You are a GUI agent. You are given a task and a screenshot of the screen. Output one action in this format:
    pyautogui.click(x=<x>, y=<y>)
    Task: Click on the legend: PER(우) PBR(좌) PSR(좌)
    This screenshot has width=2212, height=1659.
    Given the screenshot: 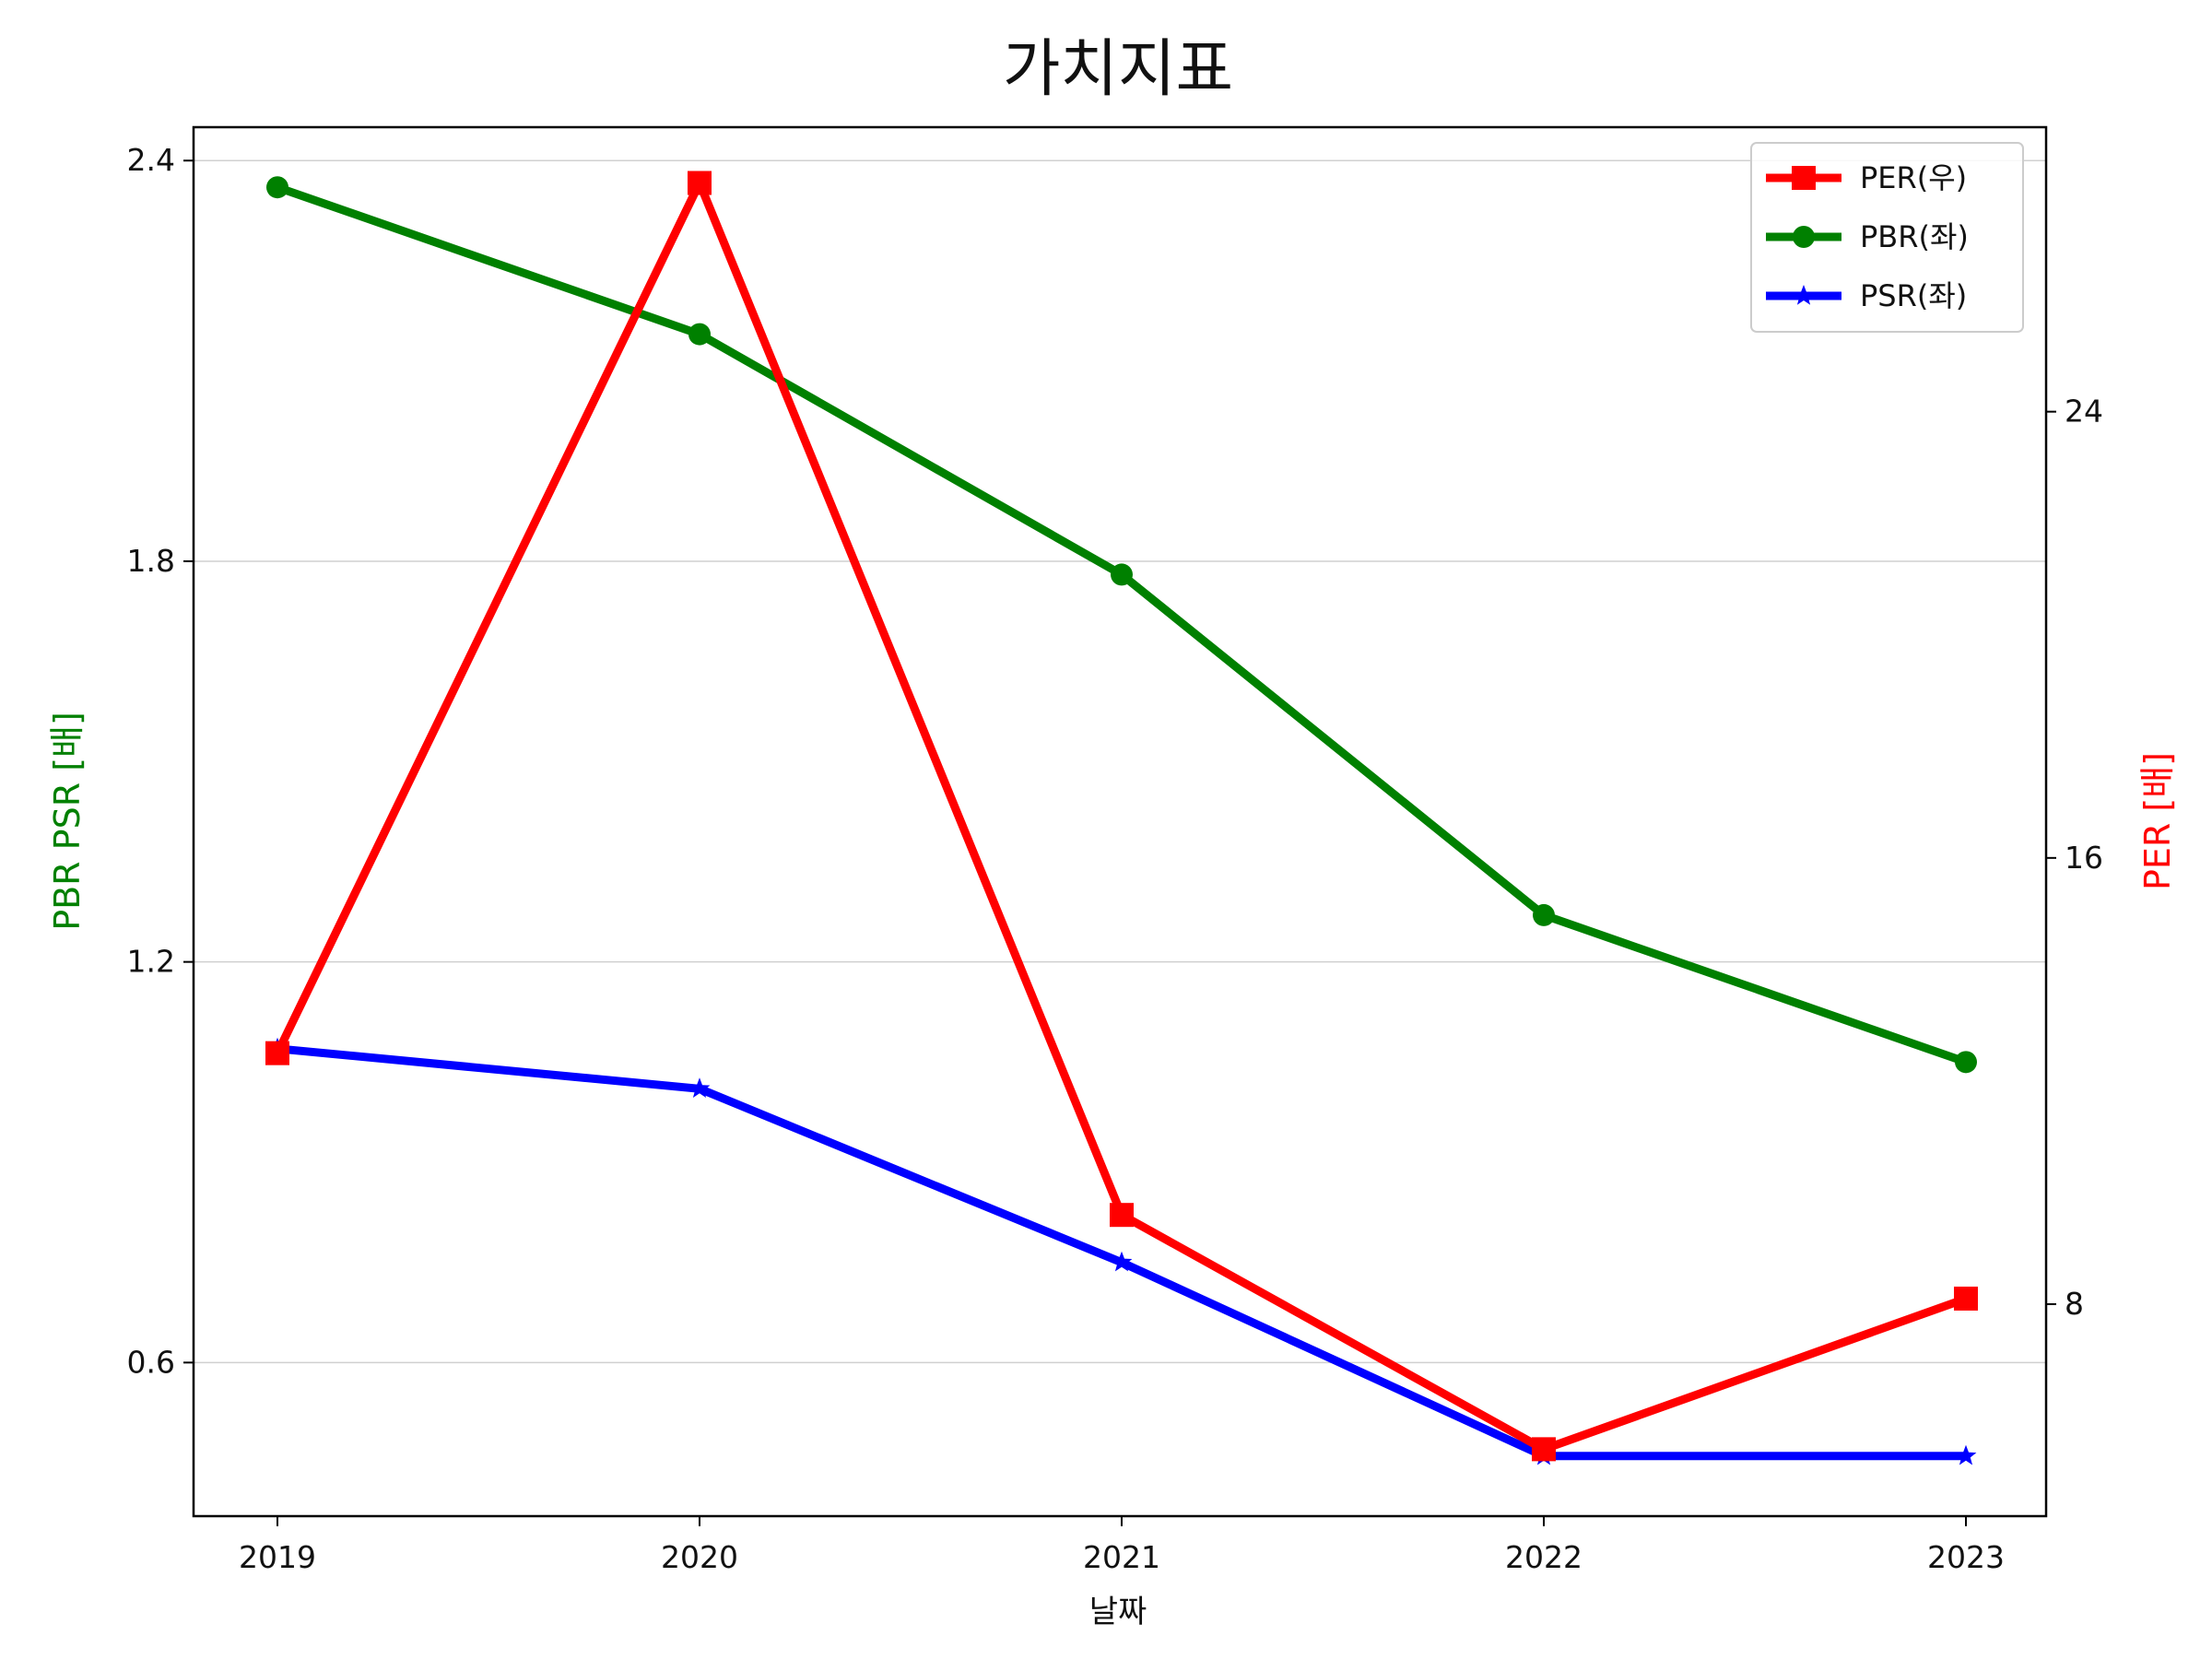 What is the action you would take?
    pyautogui.click(x=1887, y=237)
    